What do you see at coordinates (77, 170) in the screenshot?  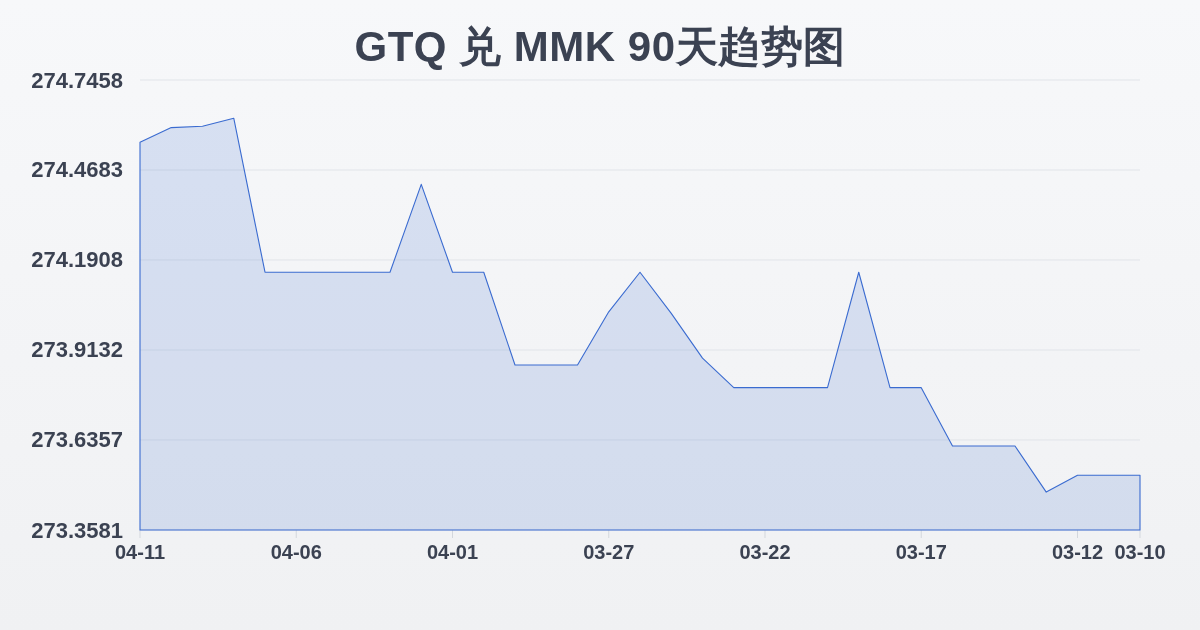 I see `y-tick-label: 274.4683` at bounding box center [77, 170].